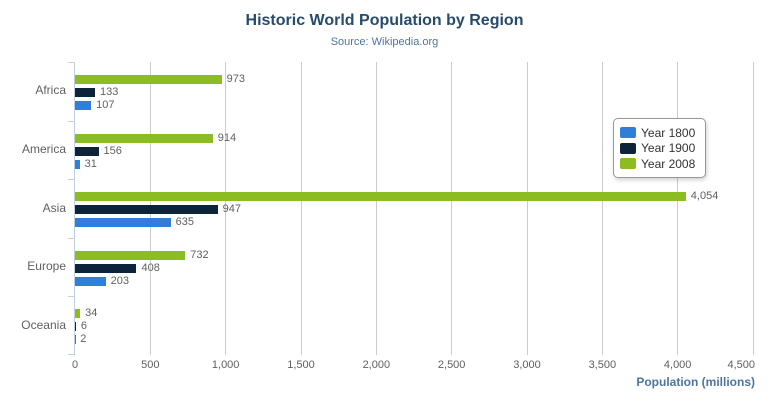 This screenshot has width=769, height=416. What do you see at coordinates (668, 132) in the screenshot?
I see `legend-label: Year 1800` at bounding box center [668, 132].